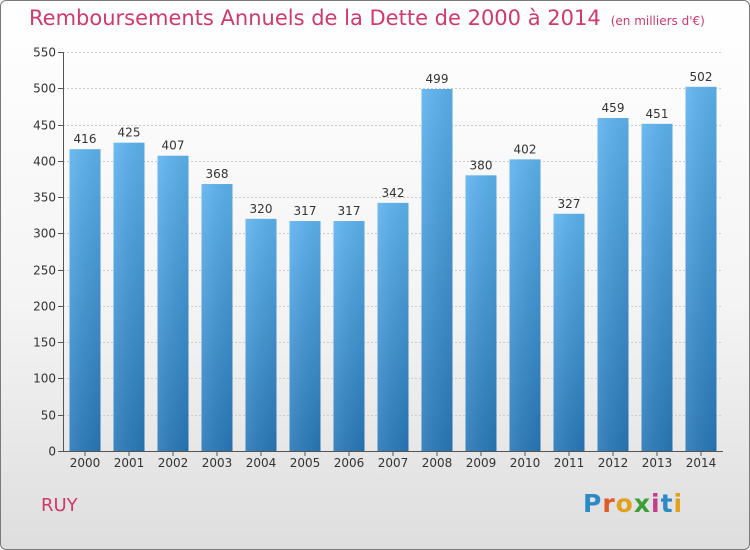 This screenshot has height=550, width=750. I want to click on data-label: 342, so click(393, 193).